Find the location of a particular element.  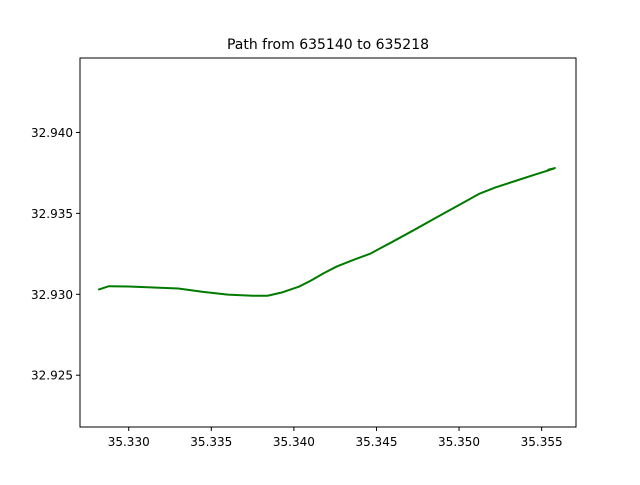

chart-title: Path from 635140 to 635218 is located at coordinates (328, 45).